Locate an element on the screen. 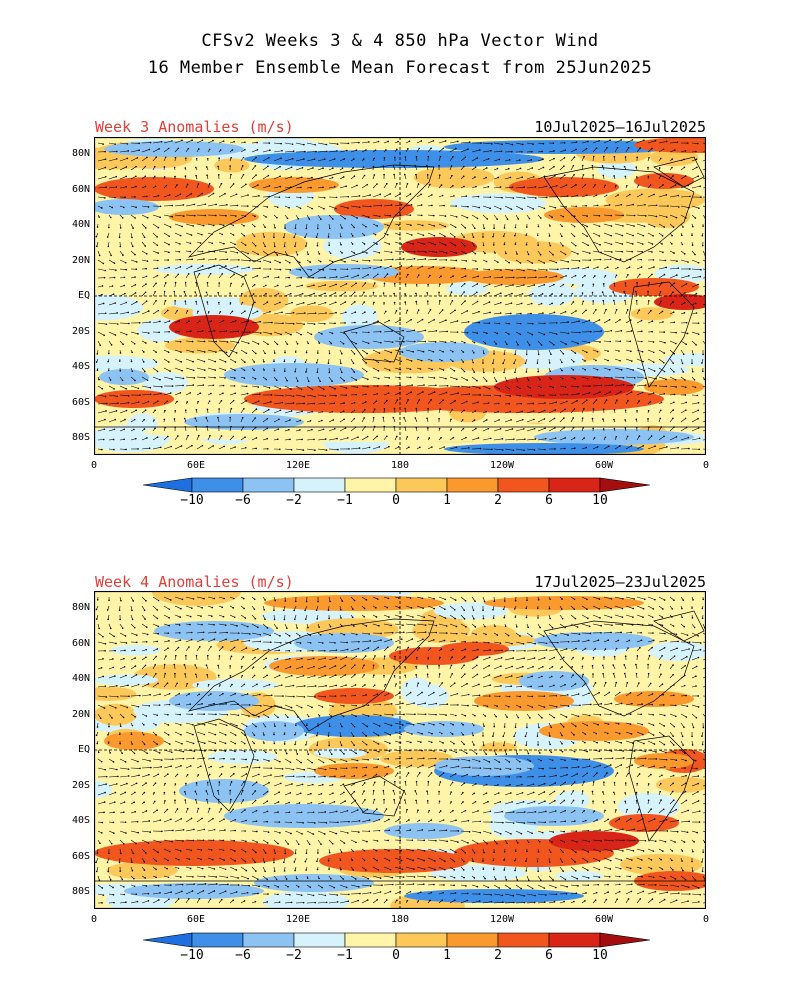 This screenshot has width=800, height=1000. lat-tick-label: 60N is located at coordinates (80, 189).